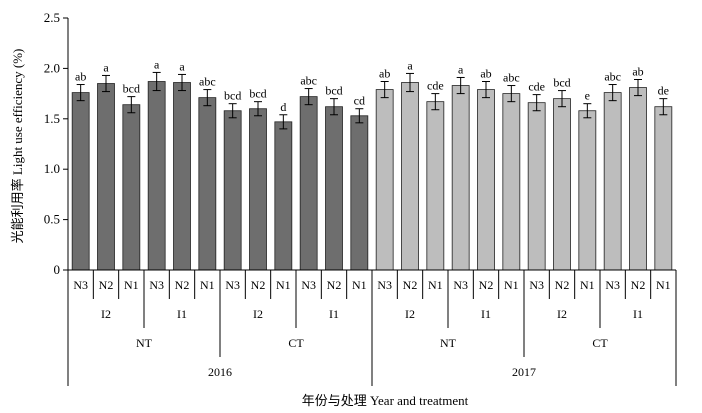 This screenshot has width=702, height=413. Describe the element at coordinates (52, 17) in the screenshot. I see `y-tick-label: 2.5` at that location.